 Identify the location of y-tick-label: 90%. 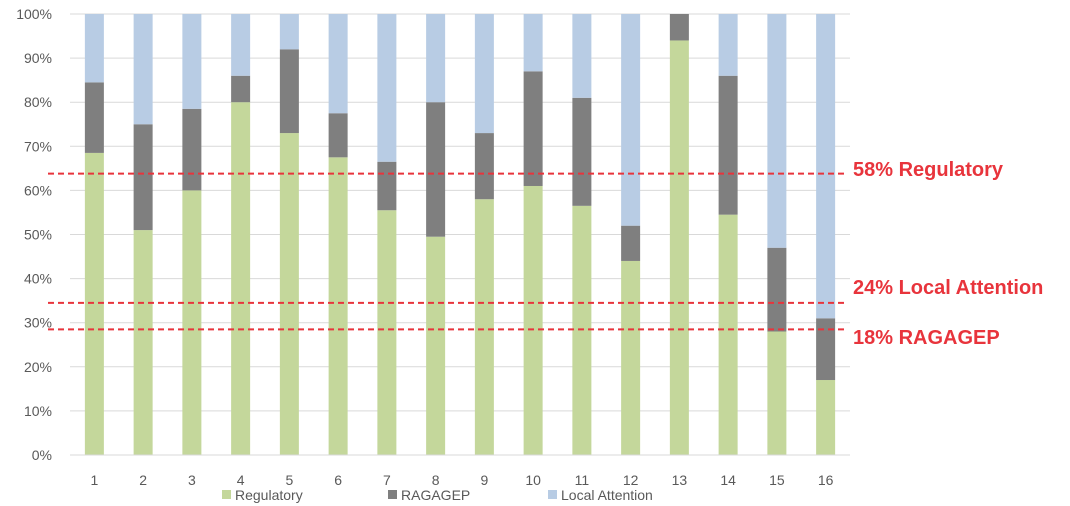
(38, 58).